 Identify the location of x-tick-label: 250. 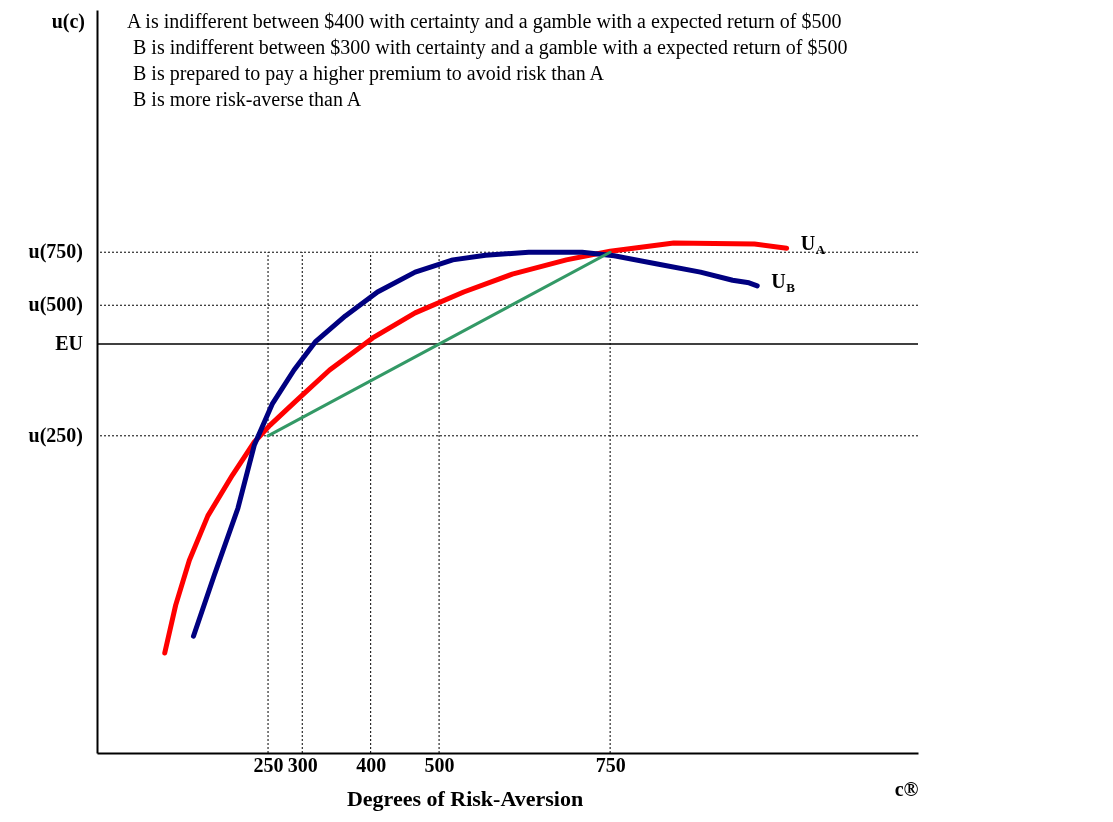
(268, 764).